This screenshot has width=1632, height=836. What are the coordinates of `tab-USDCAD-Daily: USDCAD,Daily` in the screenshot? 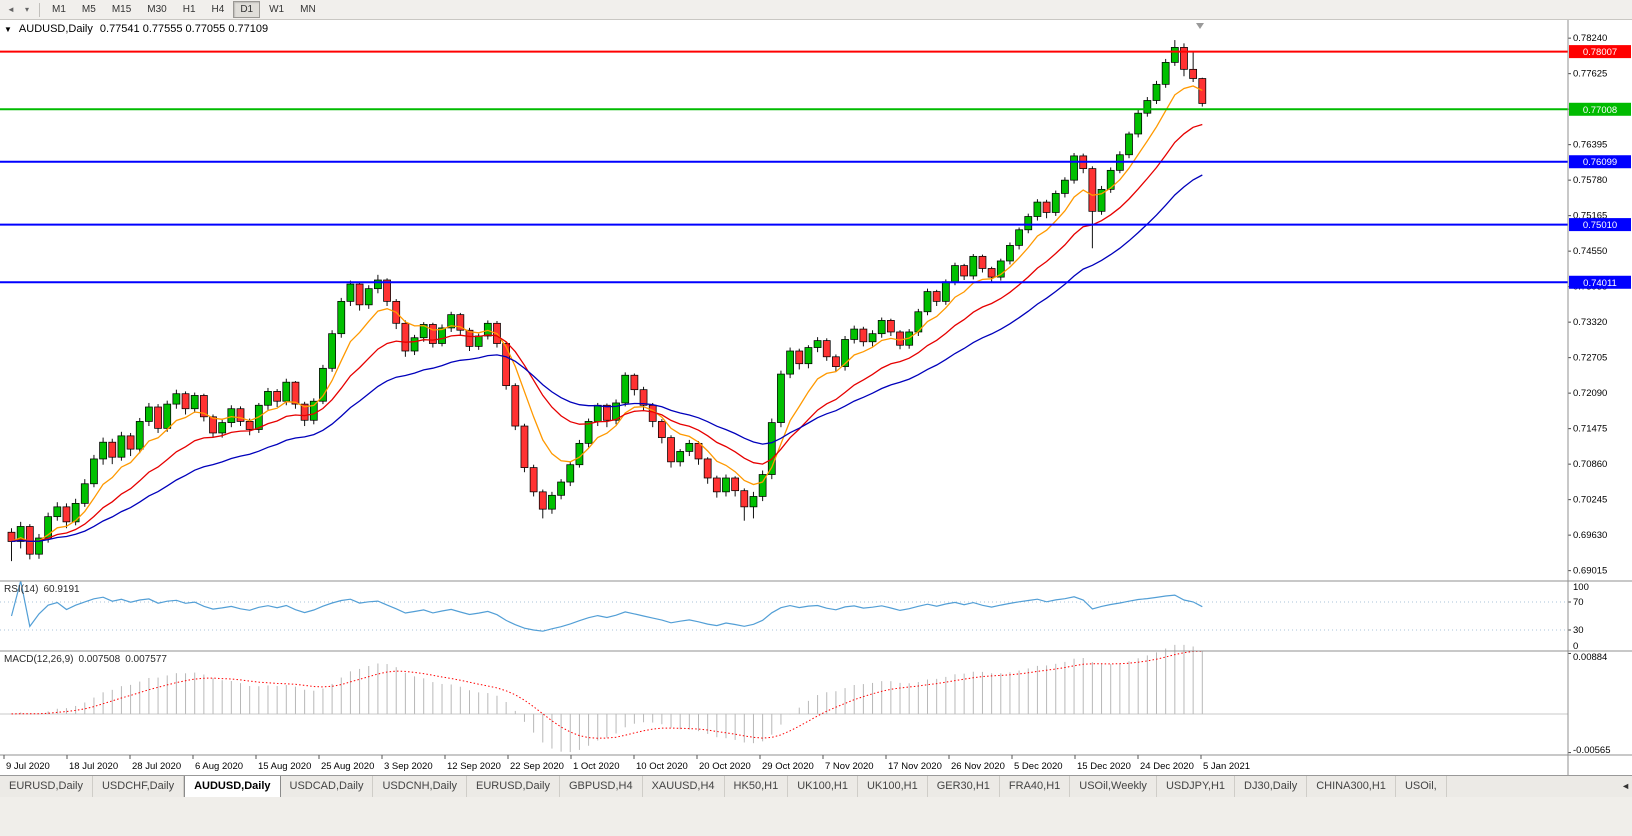 It's located at (327, 786).